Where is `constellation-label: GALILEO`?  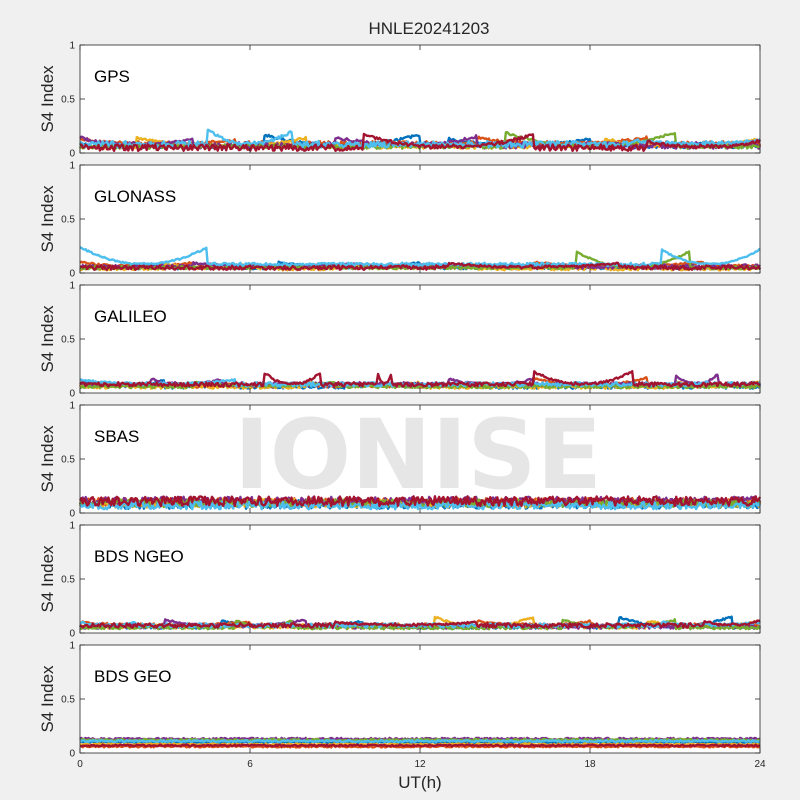 constellation-label: GALILEO is located at coordinates (130, 316).